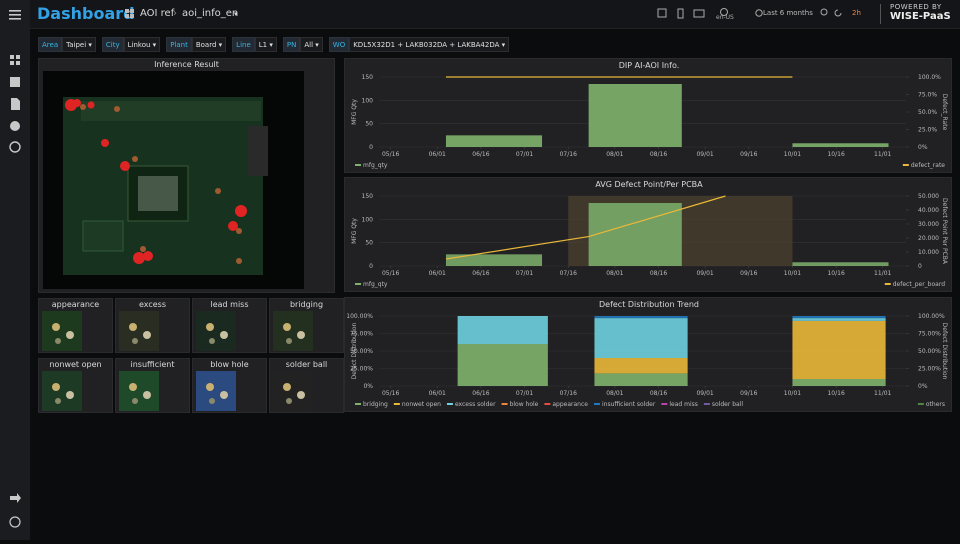 The height and width of the screenshot is (544, 960). What do you see at coordinates (838, 13) in the screenshot?
I see `refresh-icon` at bounding box center [838, 13].